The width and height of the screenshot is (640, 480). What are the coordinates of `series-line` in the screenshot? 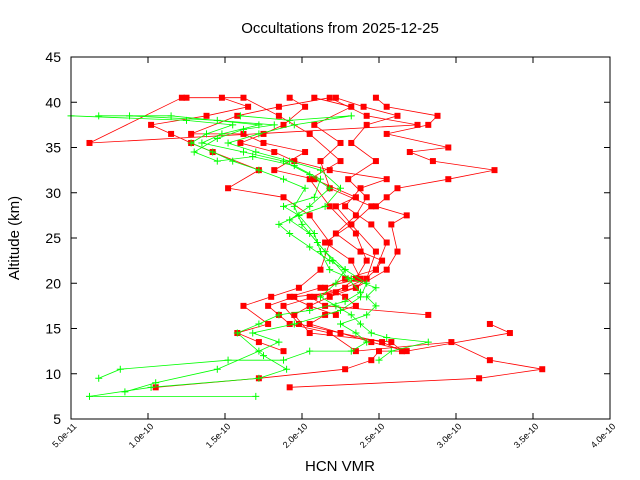 It's located at (355, 224).